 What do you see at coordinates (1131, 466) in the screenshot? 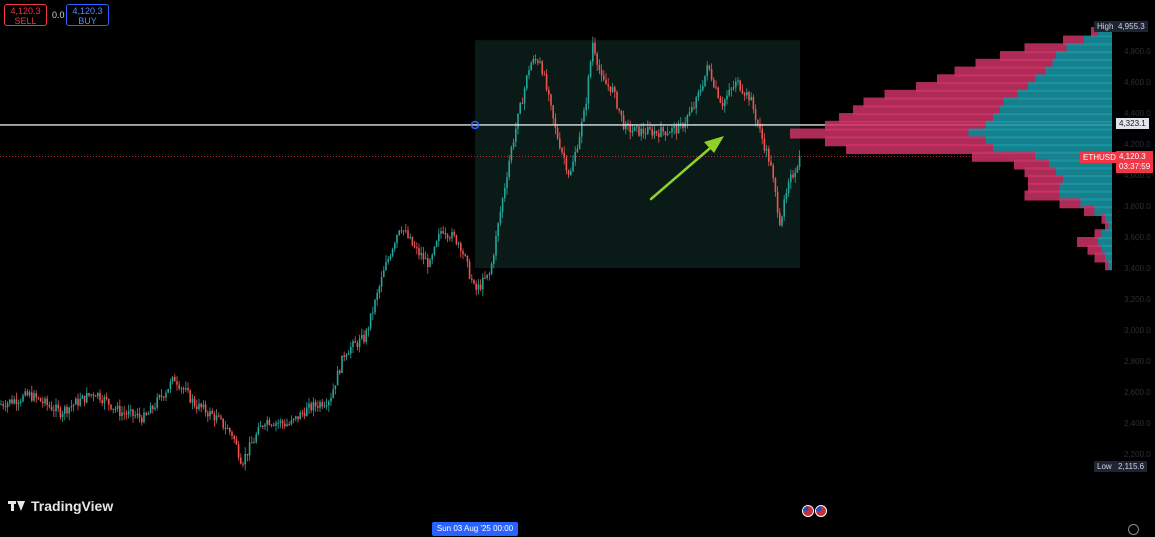
I see `low-value: 2,115.6` at bounding box center [1131, 466].